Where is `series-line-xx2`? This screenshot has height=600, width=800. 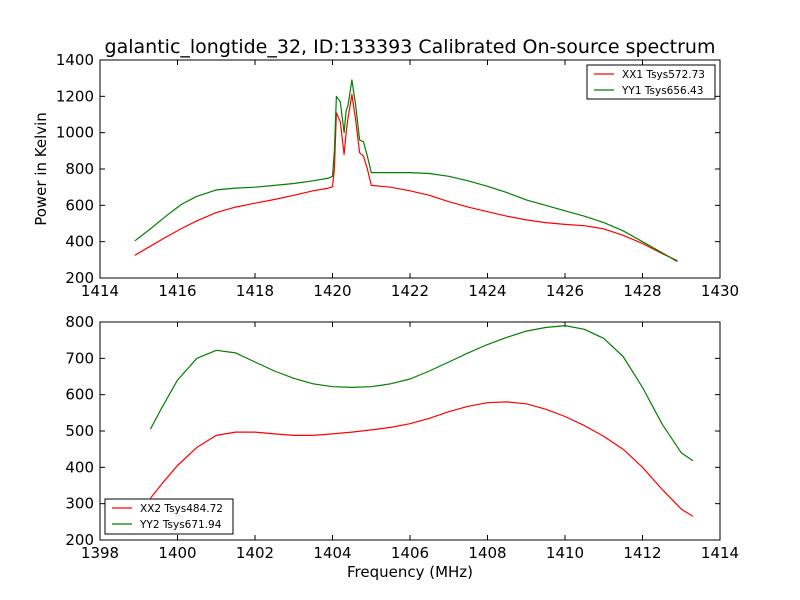
series-line-xx2 is located at coordinates (421, 459).